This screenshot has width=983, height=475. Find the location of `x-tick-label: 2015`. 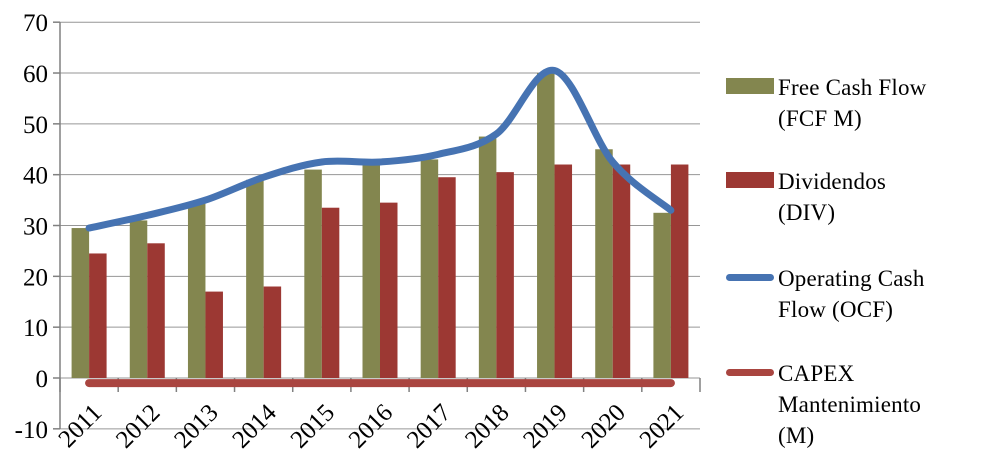

x-tick-label: 2015 is located at coordinates (313, 426).